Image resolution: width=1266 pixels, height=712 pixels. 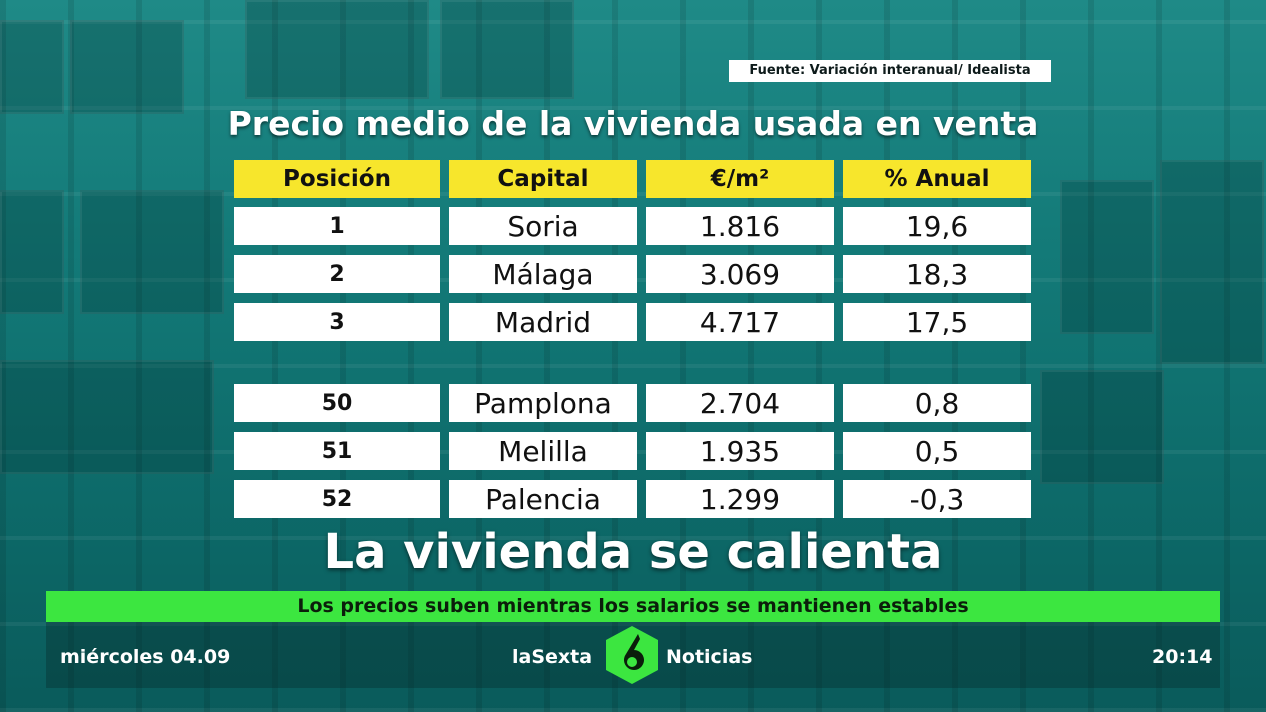 I want to click on table-row-annual: 17,5, so click(x=937, y=322).